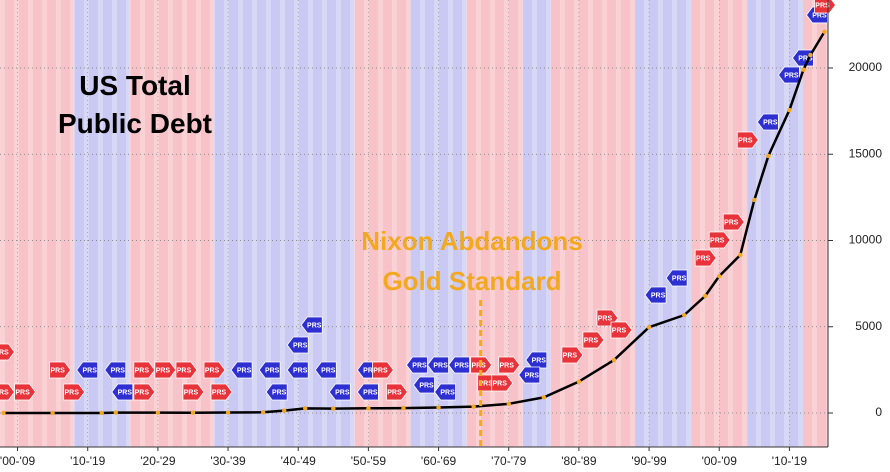 This screenshot has height=472, width=890. What do you see at coordinates (135, 104) in the screenshot?
I see `chart-title: US Total Public Debt` at bounding box center [135, 104].